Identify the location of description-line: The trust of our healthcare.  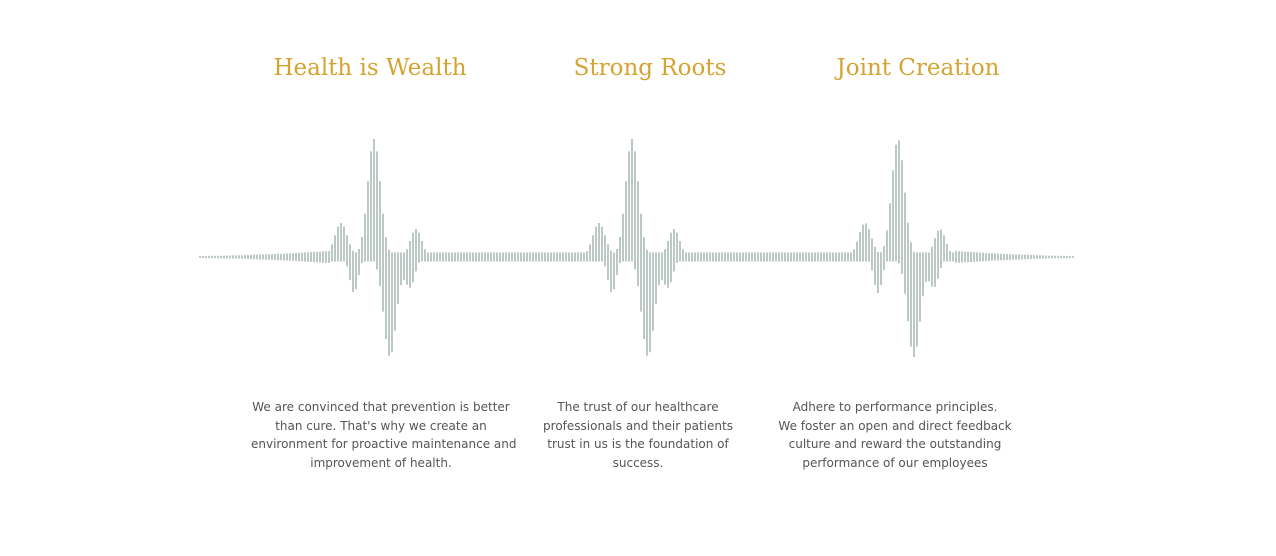
(638, 407).